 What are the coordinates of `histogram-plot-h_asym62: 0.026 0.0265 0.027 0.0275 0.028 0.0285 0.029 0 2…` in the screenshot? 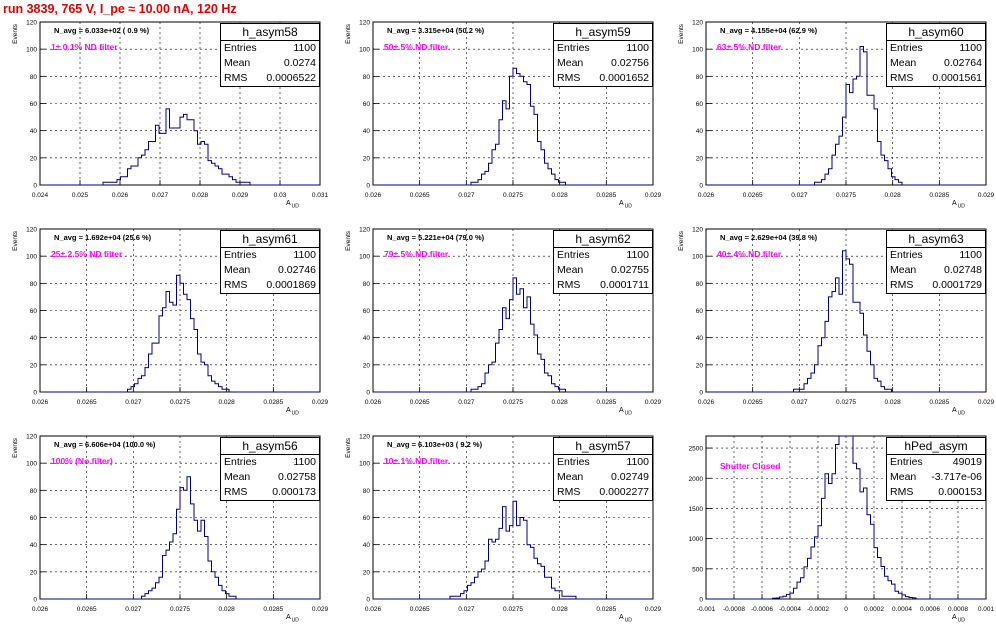 It's located at (503, 322).